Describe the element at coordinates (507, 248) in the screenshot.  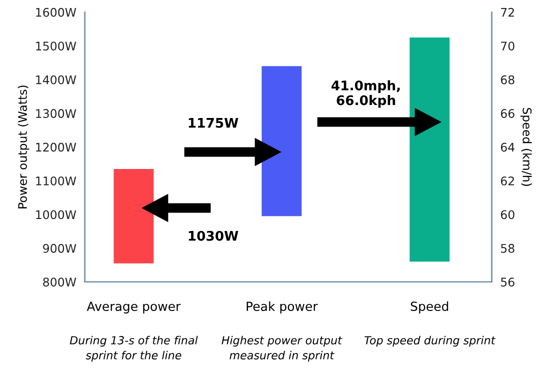
I see `y2-tick-label: 58` at that location.